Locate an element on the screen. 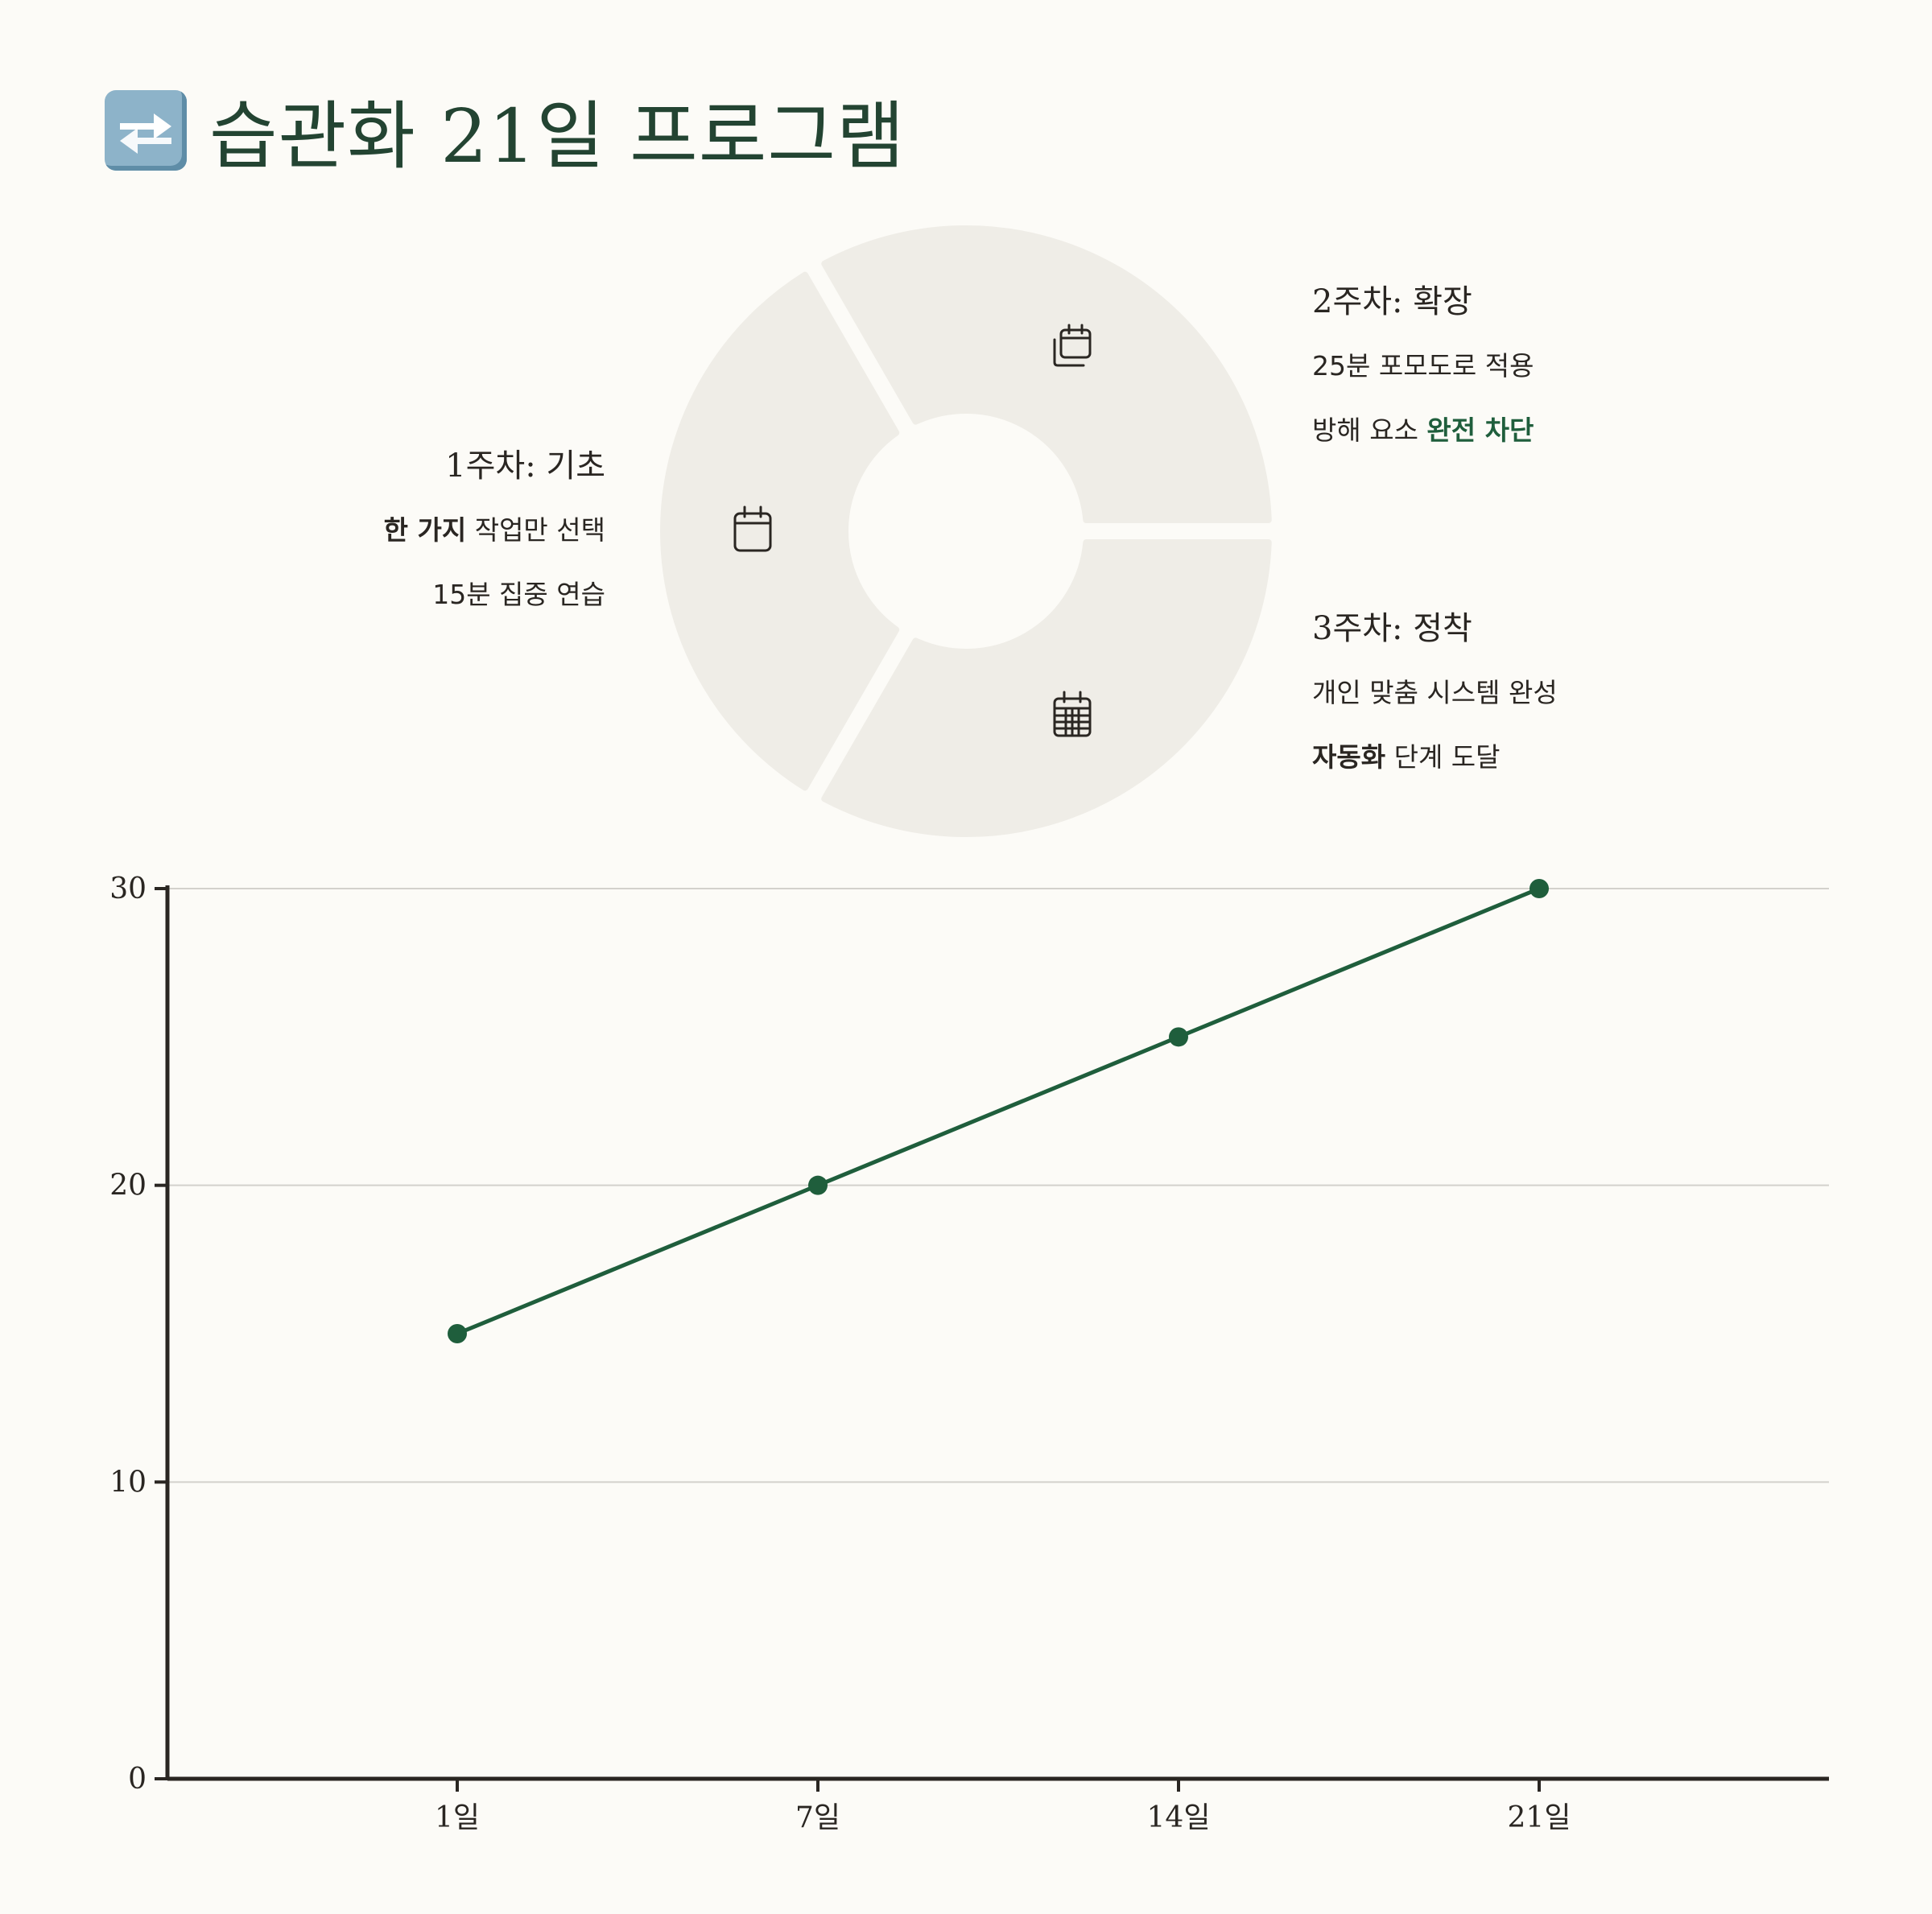  y-tick-label: 0 is located at coordinates (137, 1780).